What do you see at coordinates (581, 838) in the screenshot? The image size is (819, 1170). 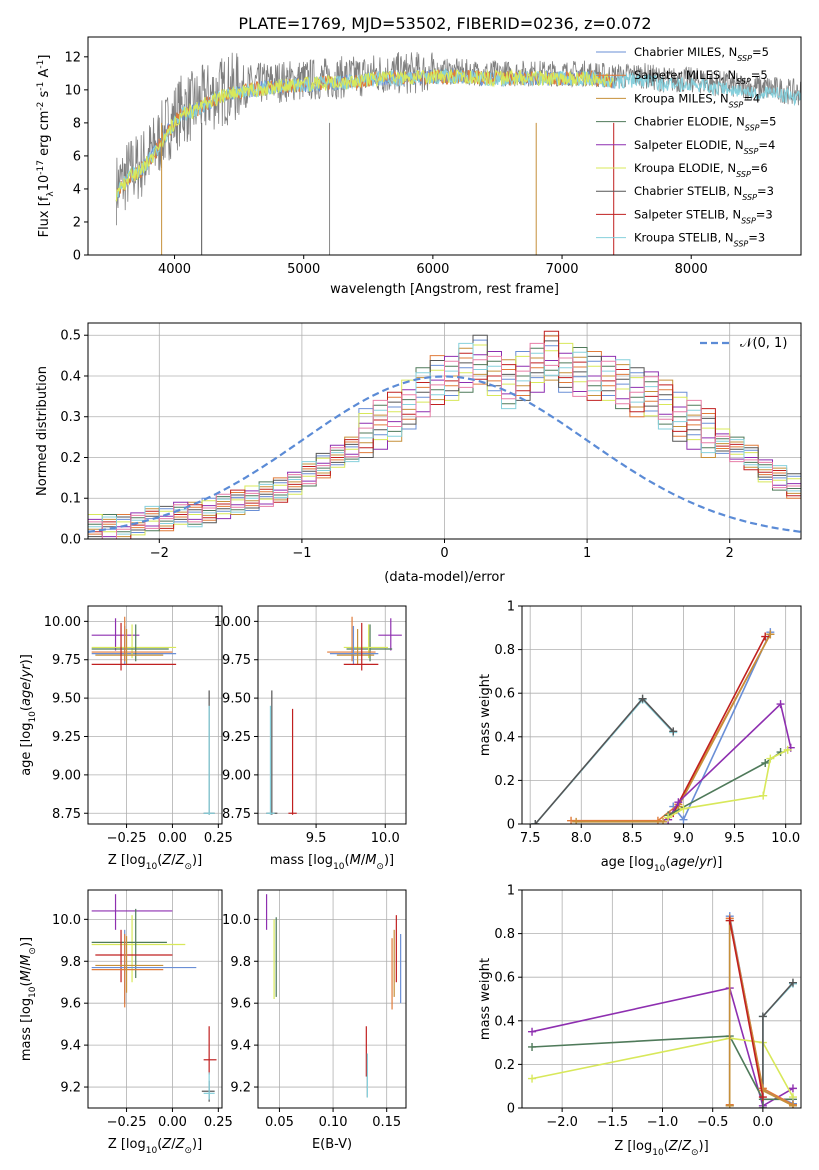 I see `x-tick-label: 8.0` at bounding box center [581, 838].